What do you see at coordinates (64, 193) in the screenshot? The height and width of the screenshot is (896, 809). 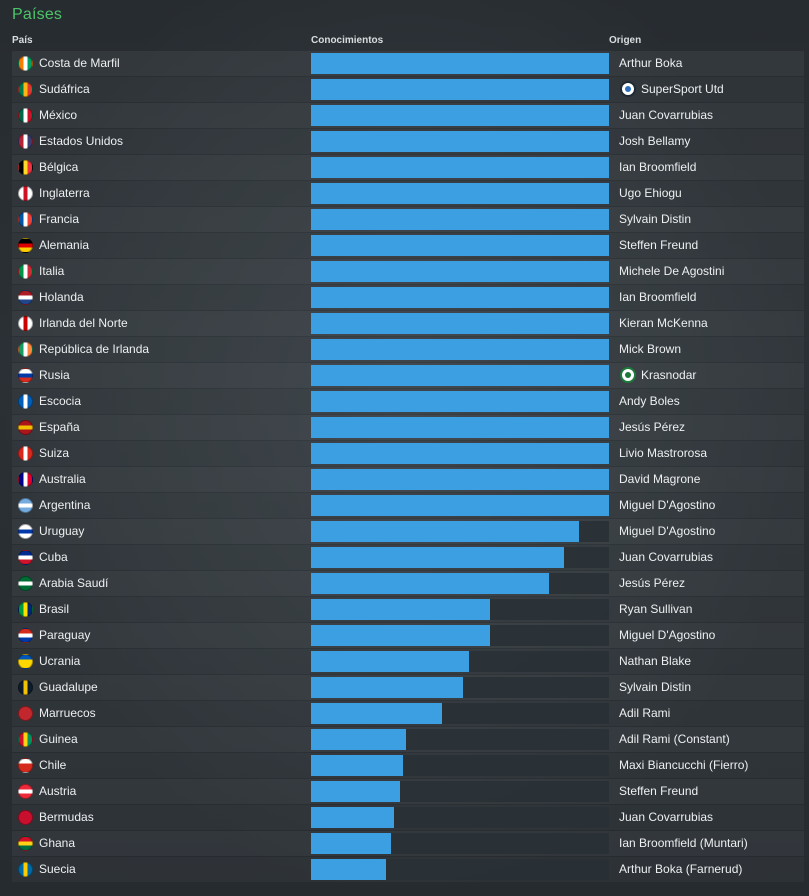 I see `country-name: Inglaterra` at bounding box center [64, 193].